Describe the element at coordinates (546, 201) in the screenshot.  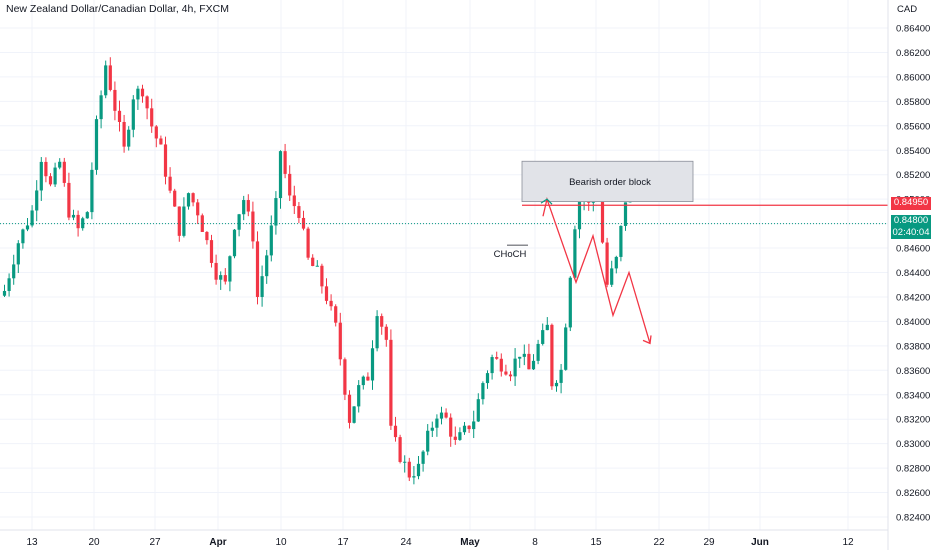
I see `projection-start-arrow` at that location.